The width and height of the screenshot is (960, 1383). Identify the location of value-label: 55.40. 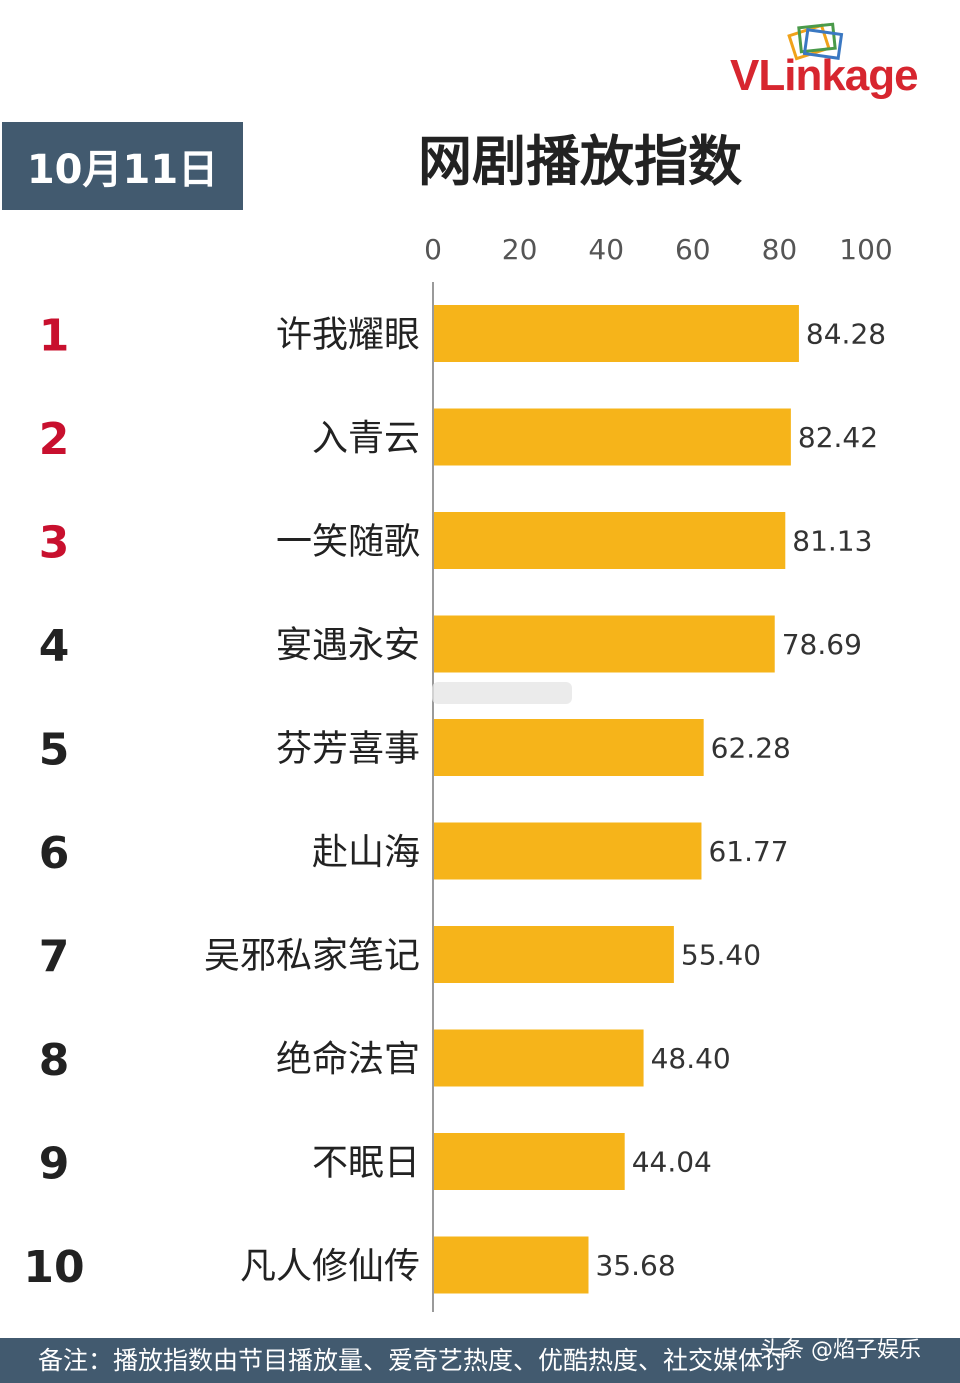
(721, 955).